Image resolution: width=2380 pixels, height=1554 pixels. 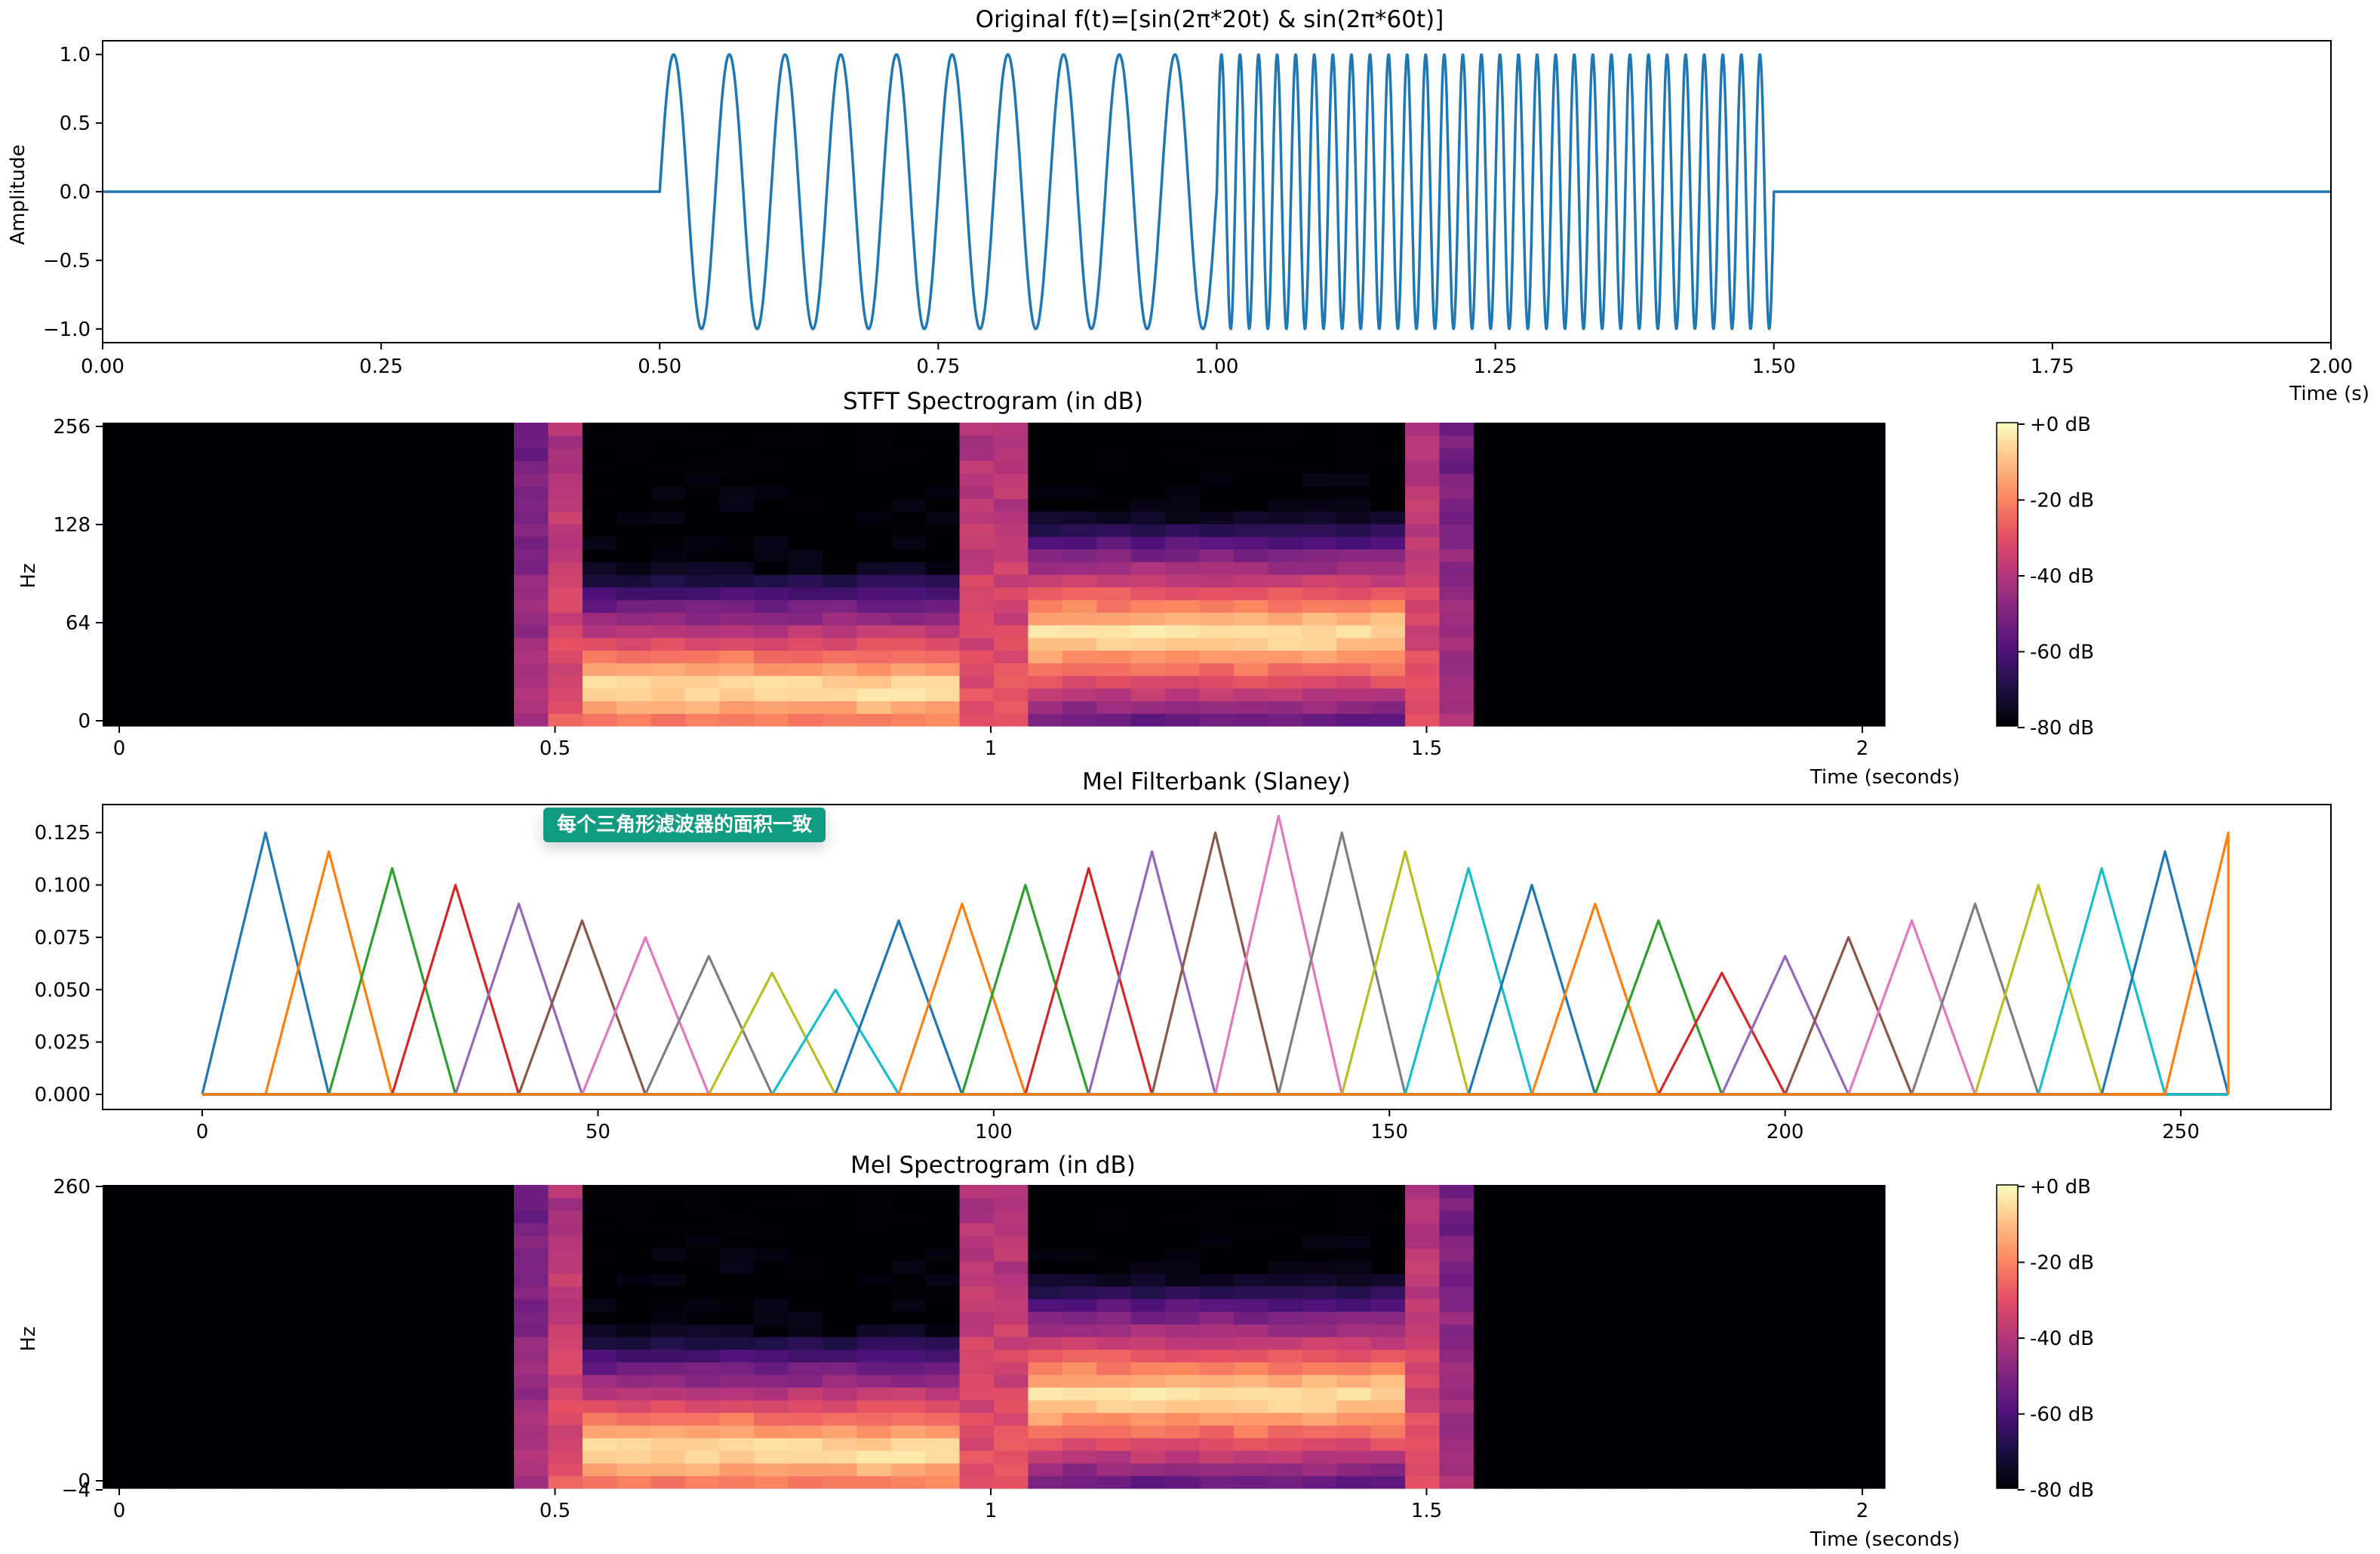 I want to click on colorbar-tick-label: -20 dB, so click(x=2062, y=501).